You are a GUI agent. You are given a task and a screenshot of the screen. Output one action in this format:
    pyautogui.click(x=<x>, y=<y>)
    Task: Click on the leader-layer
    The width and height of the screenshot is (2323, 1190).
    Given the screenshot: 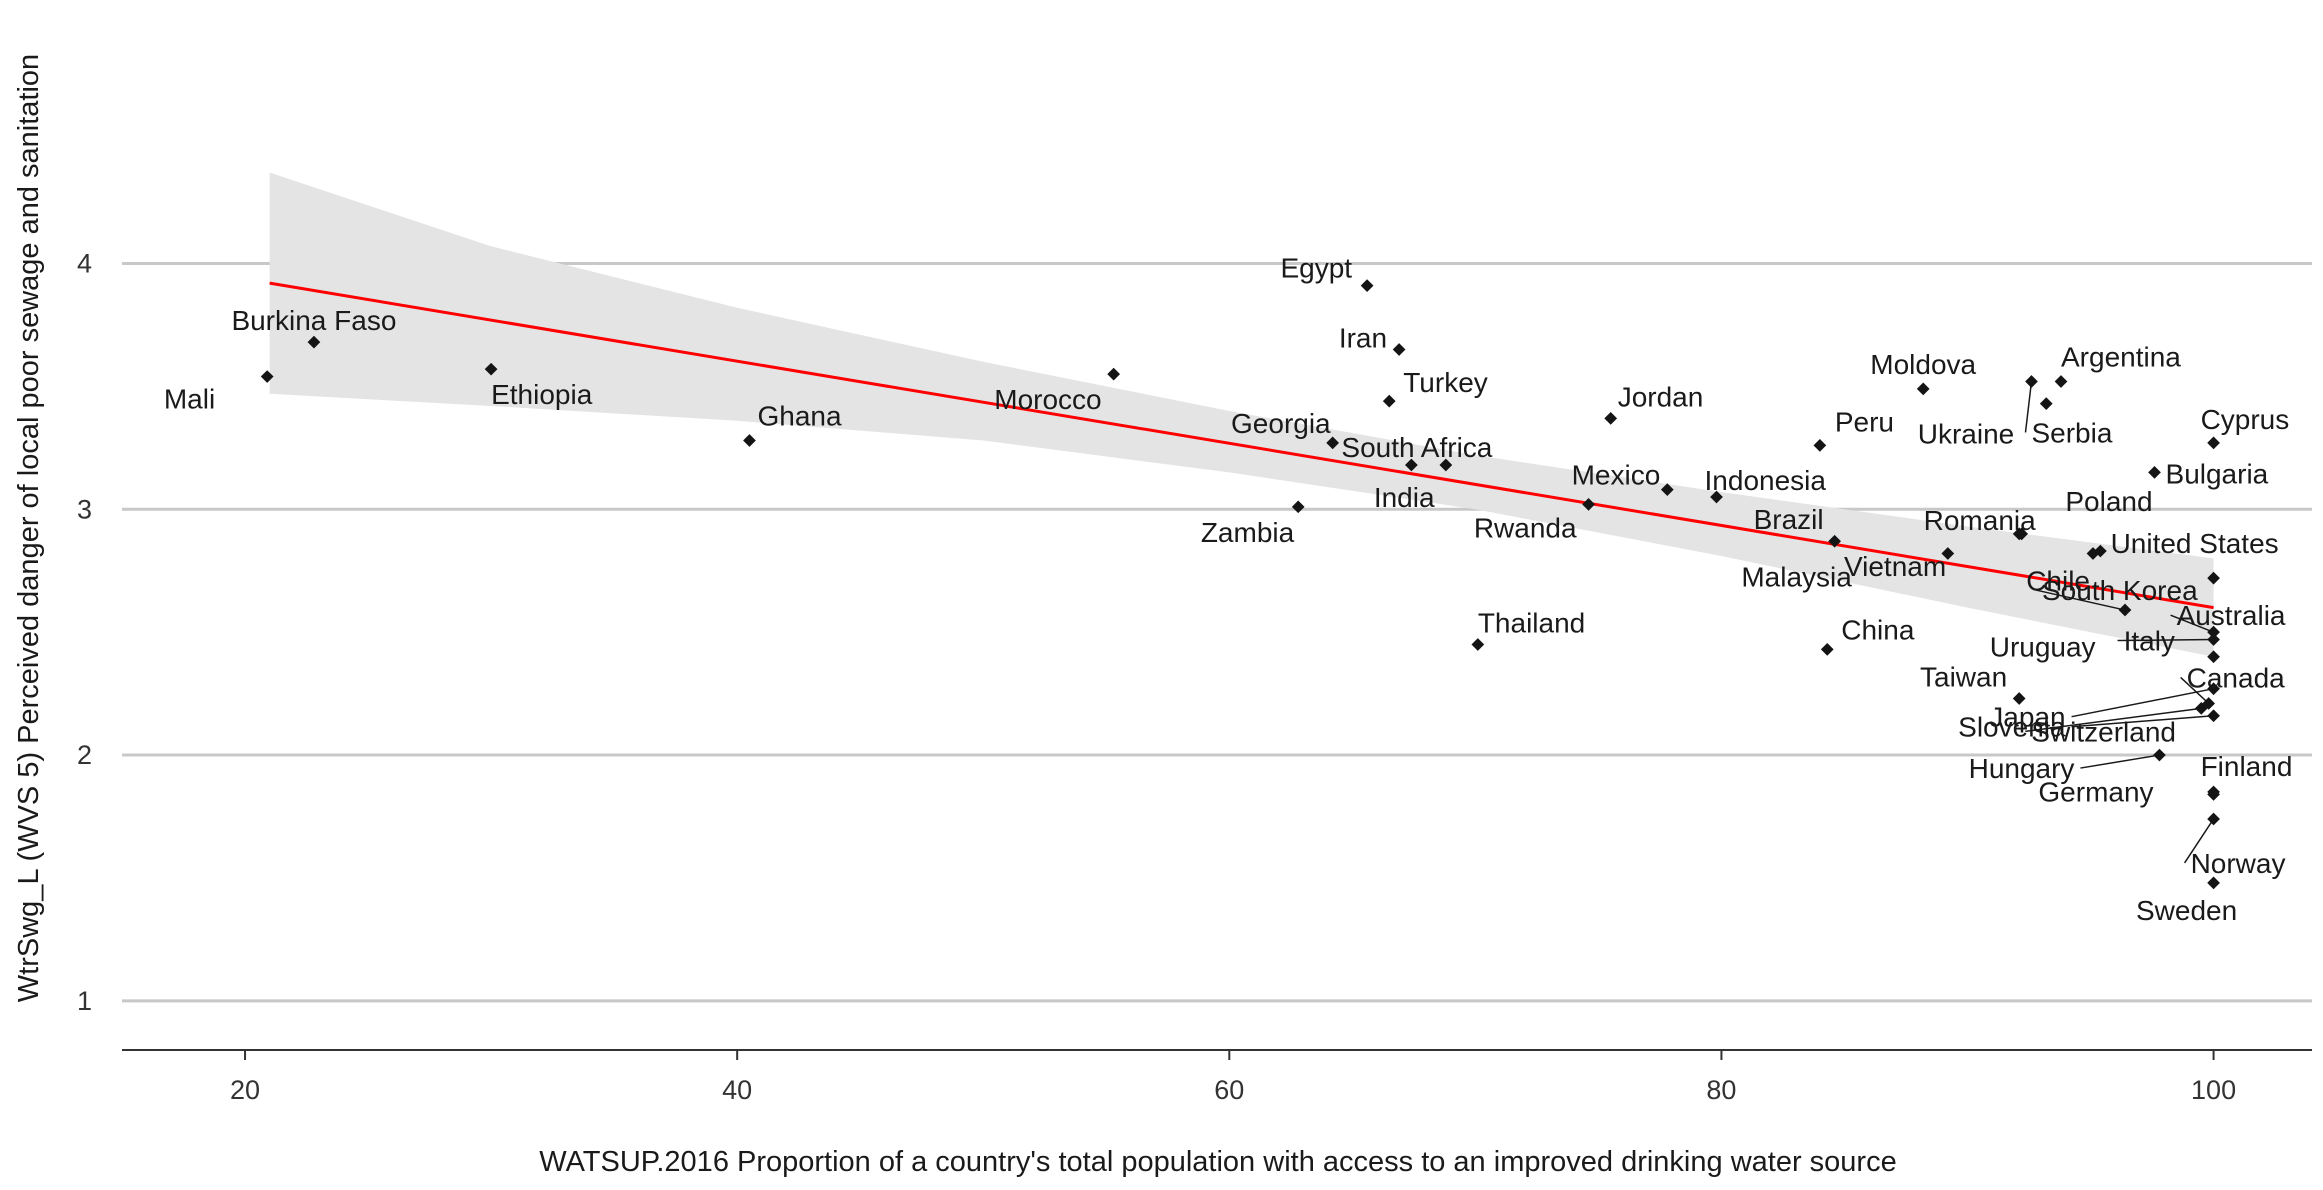 What is the action you would take?
    pyautogui.click(x=2119, y=622)
    